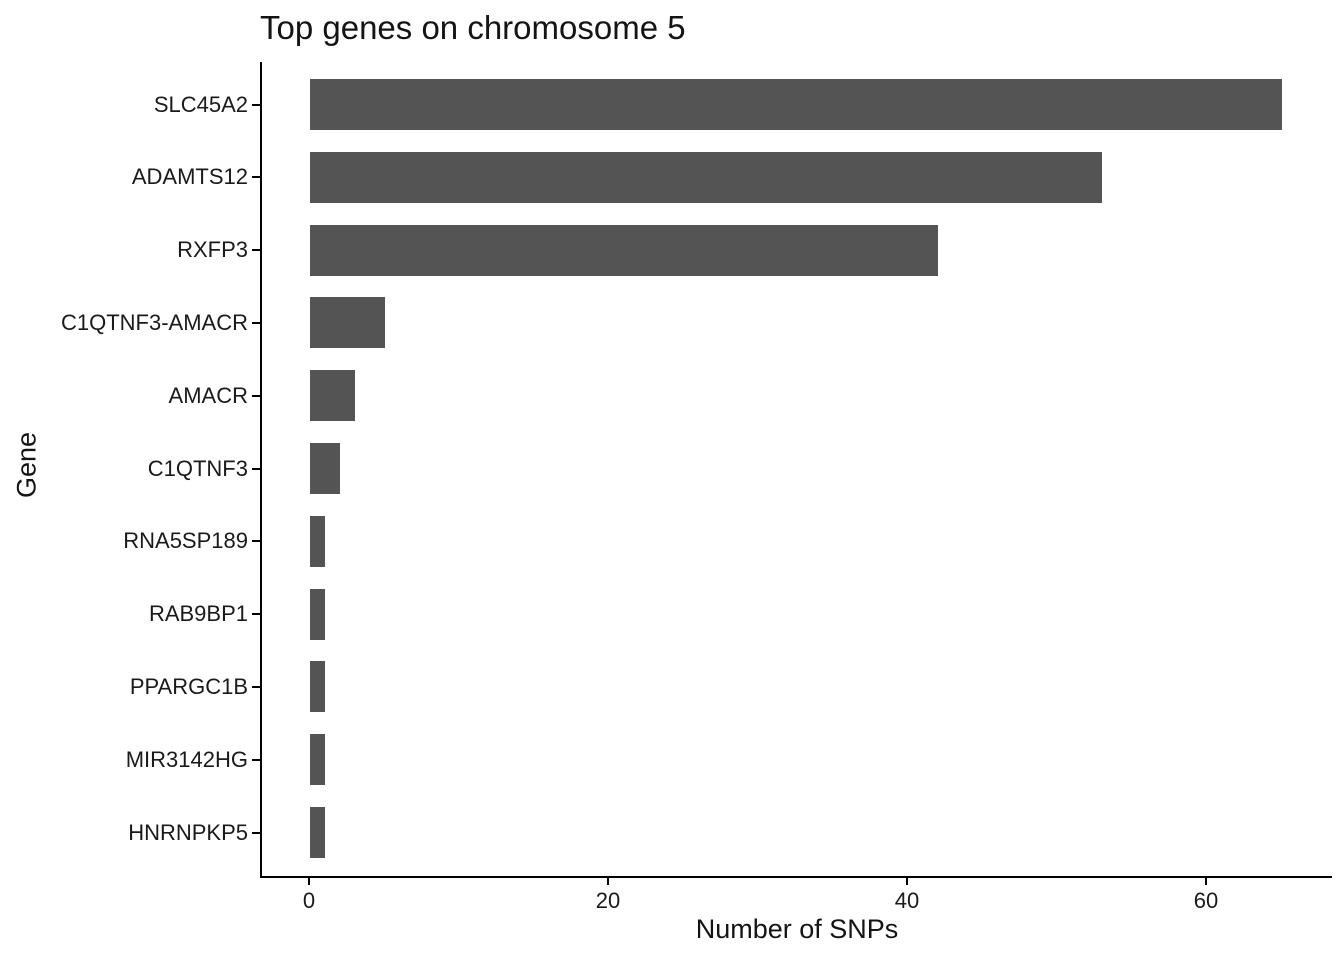 The image size is (1344, 960). What do you see at coordinates (154, 322) in the screenshot?
I see `y-tick-label: C1QTNF3-AMACR` at bounding box center [154, 322].